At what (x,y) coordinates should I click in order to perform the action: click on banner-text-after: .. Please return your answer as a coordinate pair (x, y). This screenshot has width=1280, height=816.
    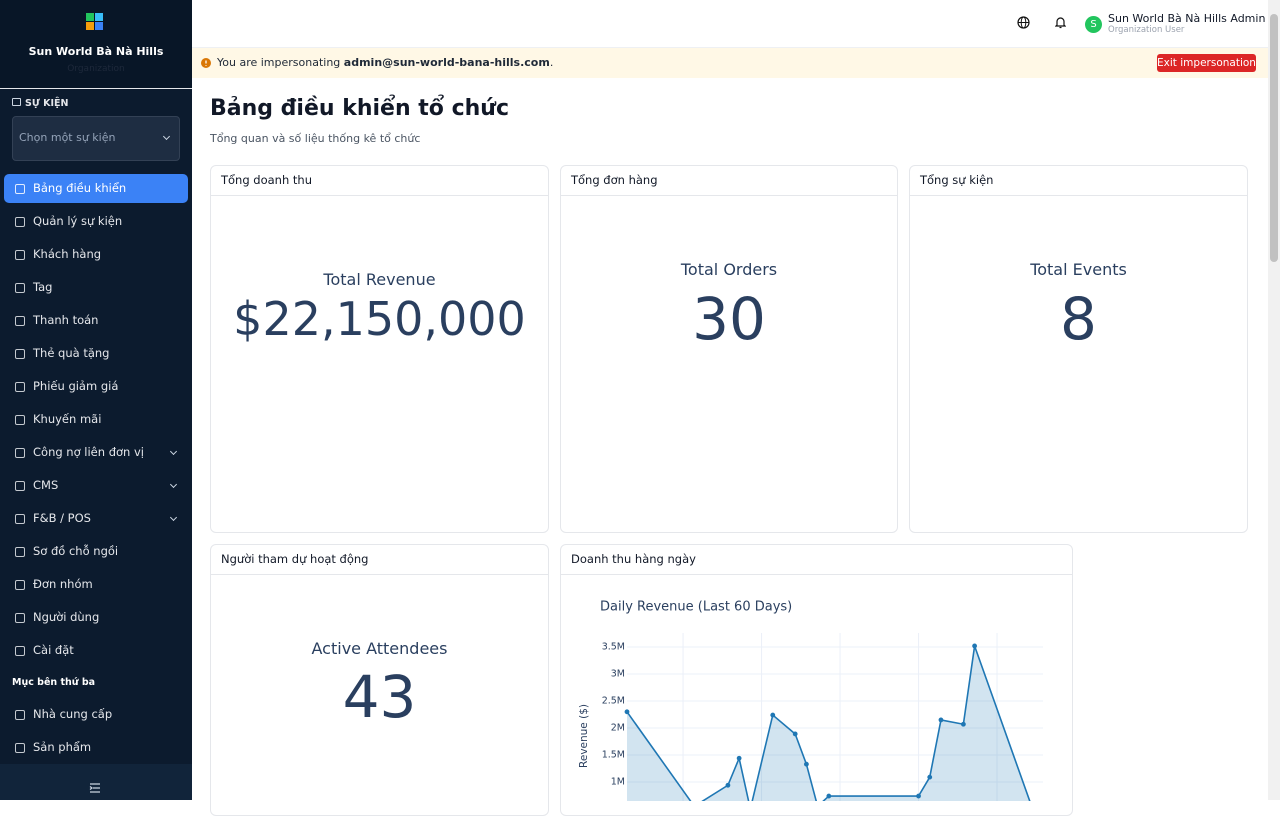
    Looking at the image, I should click on (551, 62).